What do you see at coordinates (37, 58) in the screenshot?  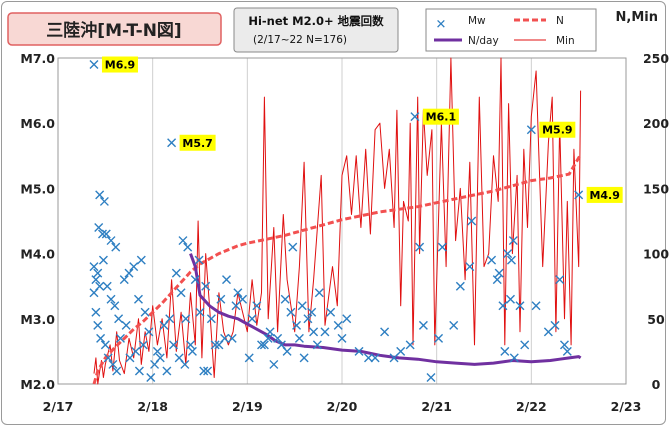 I see `y-left-tick-label: M7.0` at bounding box center [37, 58].